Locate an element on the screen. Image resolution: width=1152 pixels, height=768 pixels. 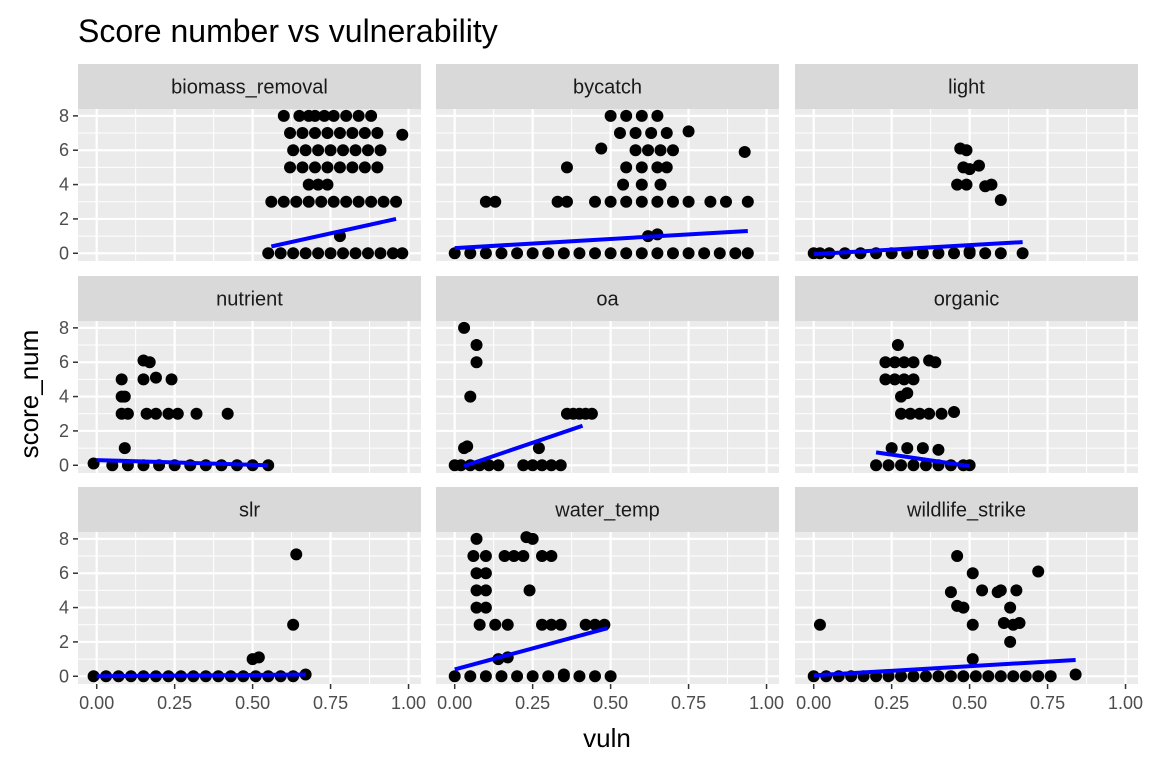
facet-strip-label: bycatch is located at coordinates (607, 88).